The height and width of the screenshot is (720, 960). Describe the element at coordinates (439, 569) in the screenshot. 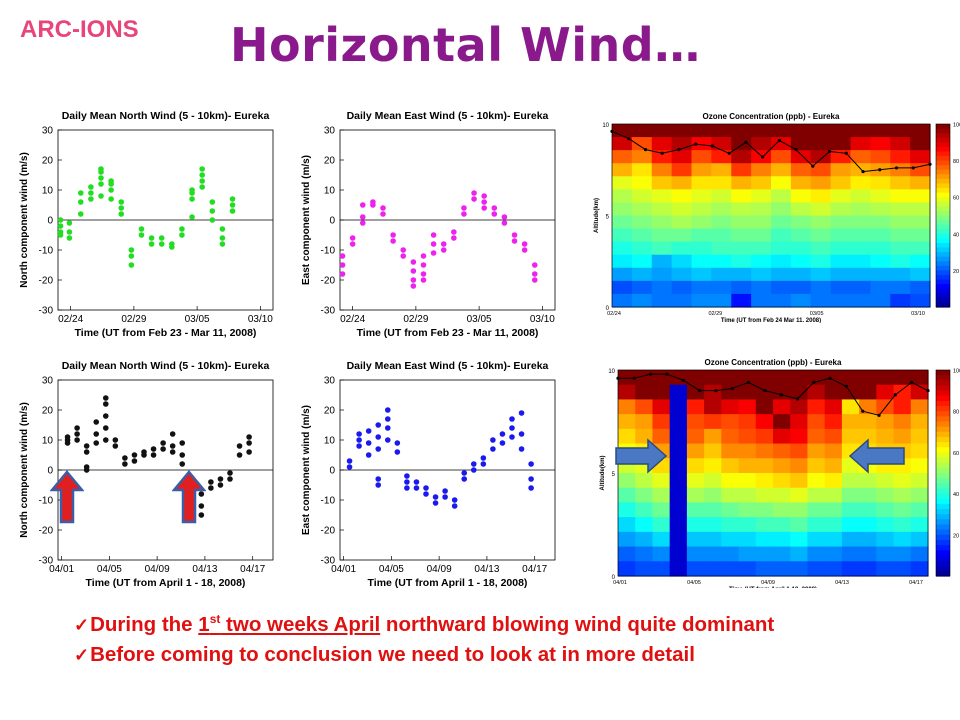

I see `x-tick-label: 04/09` at that location.